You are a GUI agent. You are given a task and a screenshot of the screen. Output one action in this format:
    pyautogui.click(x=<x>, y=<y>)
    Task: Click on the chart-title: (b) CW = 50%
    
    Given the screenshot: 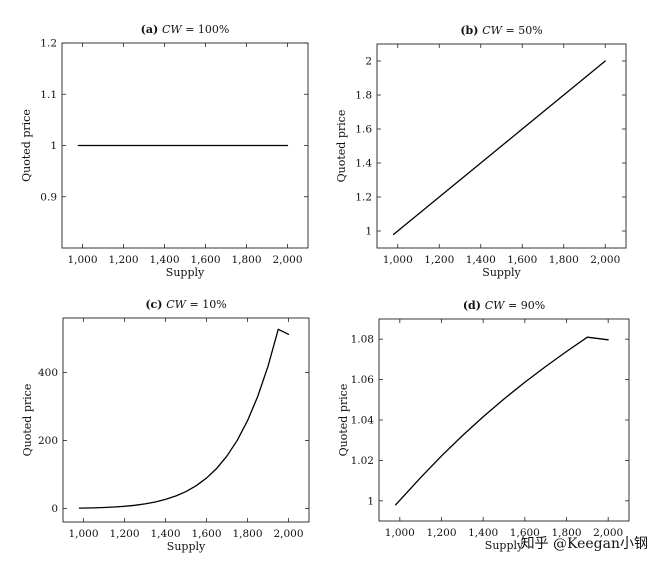 What is the action you would take?
    pyautogui.click(x=501, y=30)
    